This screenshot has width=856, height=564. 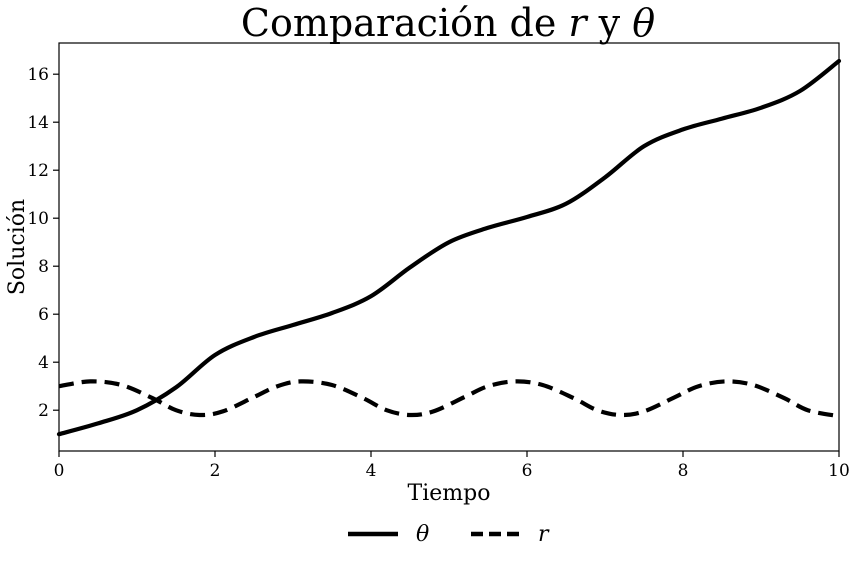 I want to click on y-tick-label: 2, so click(x=43, y=411).